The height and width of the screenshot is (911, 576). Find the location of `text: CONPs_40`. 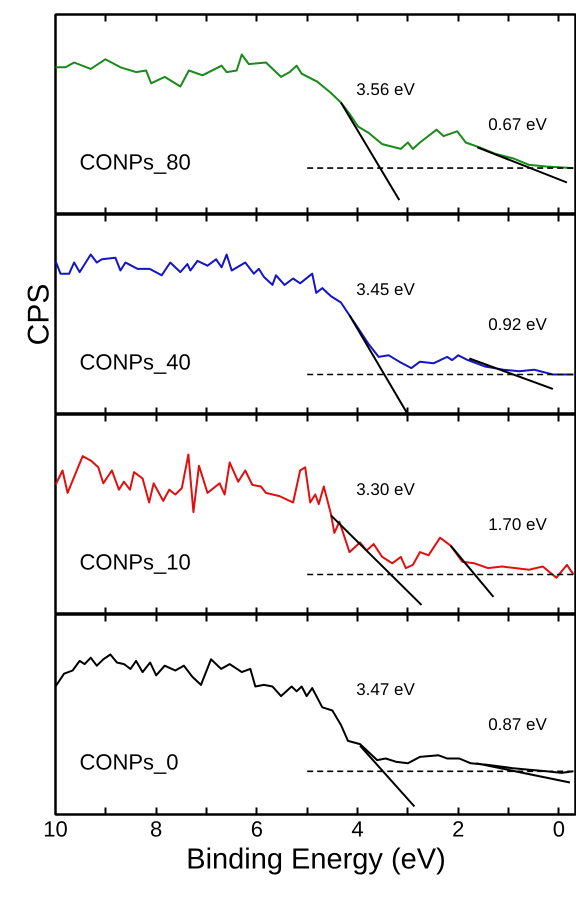

text: CONPs_40 is located at coordinates (135, 362).